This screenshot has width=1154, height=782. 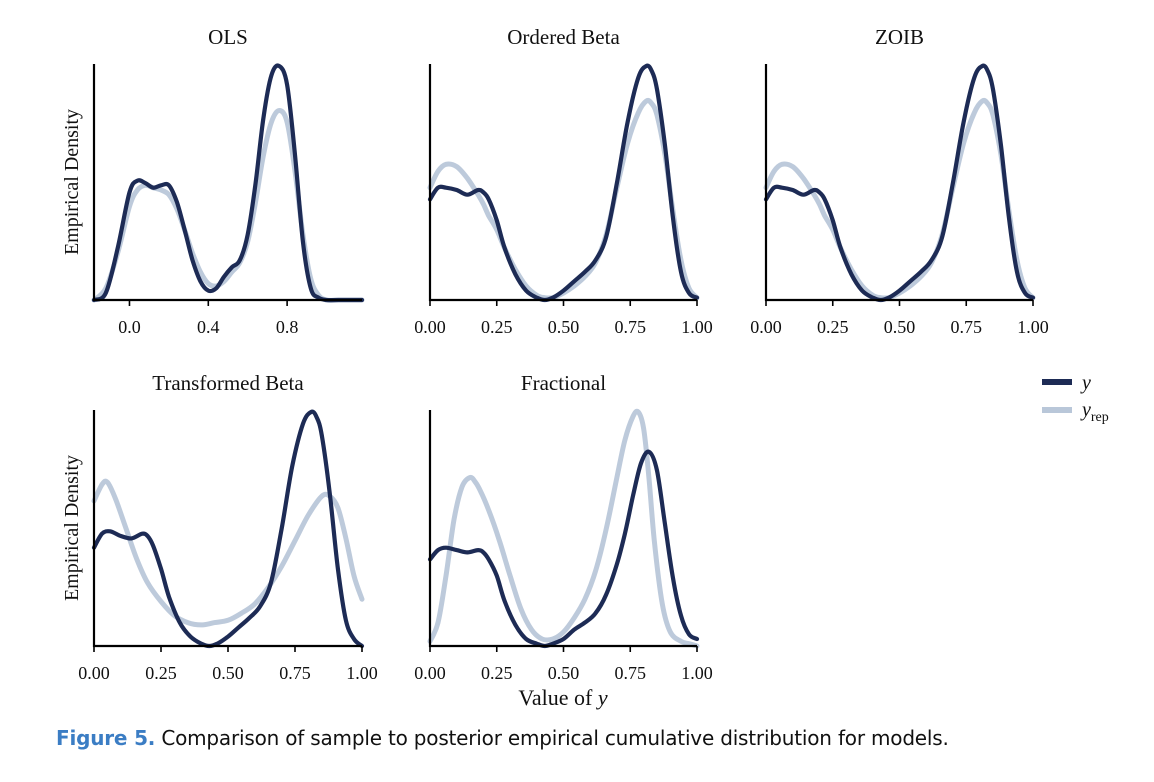 I want to click on x-axis-label: Value of y, so click(x=562, y=697).